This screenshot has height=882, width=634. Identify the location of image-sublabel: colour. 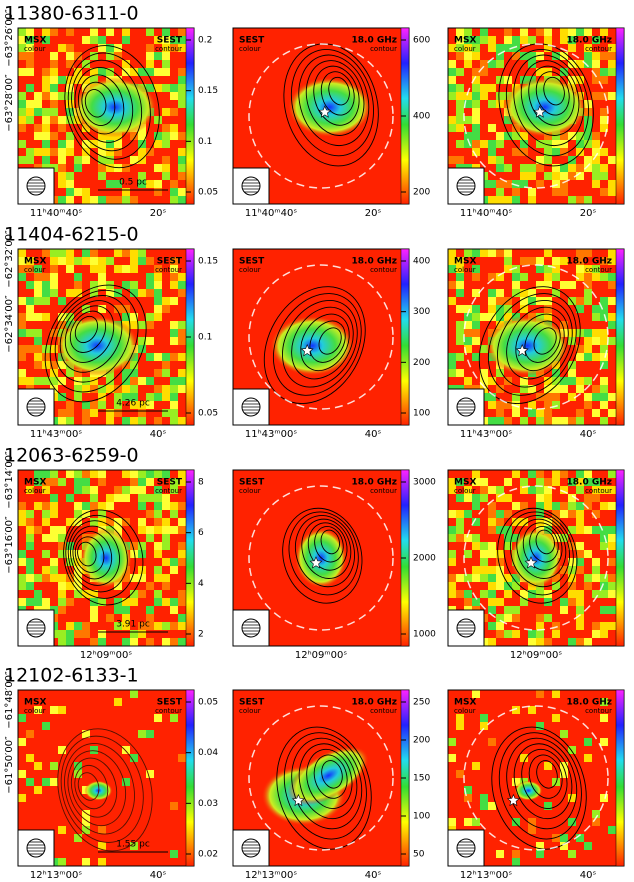
(250, 49).